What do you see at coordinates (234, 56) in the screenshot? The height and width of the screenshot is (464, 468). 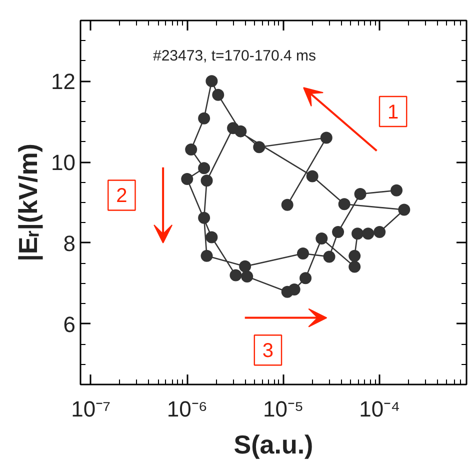 I see `text: #23473, t=170-170.4 ms` at bounding box center [234, 56].